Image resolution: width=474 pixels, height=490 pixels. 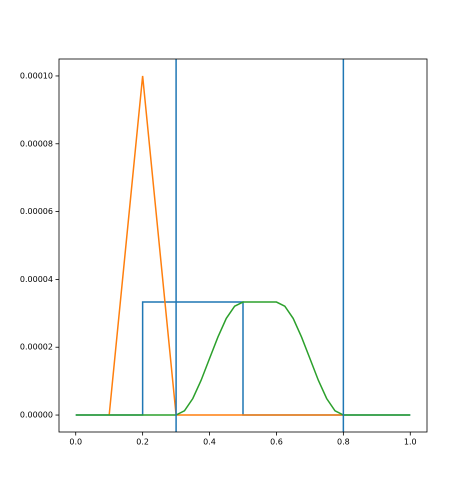 I want to click on y-tick-label: 0.00002, so click(x=36, y=347).